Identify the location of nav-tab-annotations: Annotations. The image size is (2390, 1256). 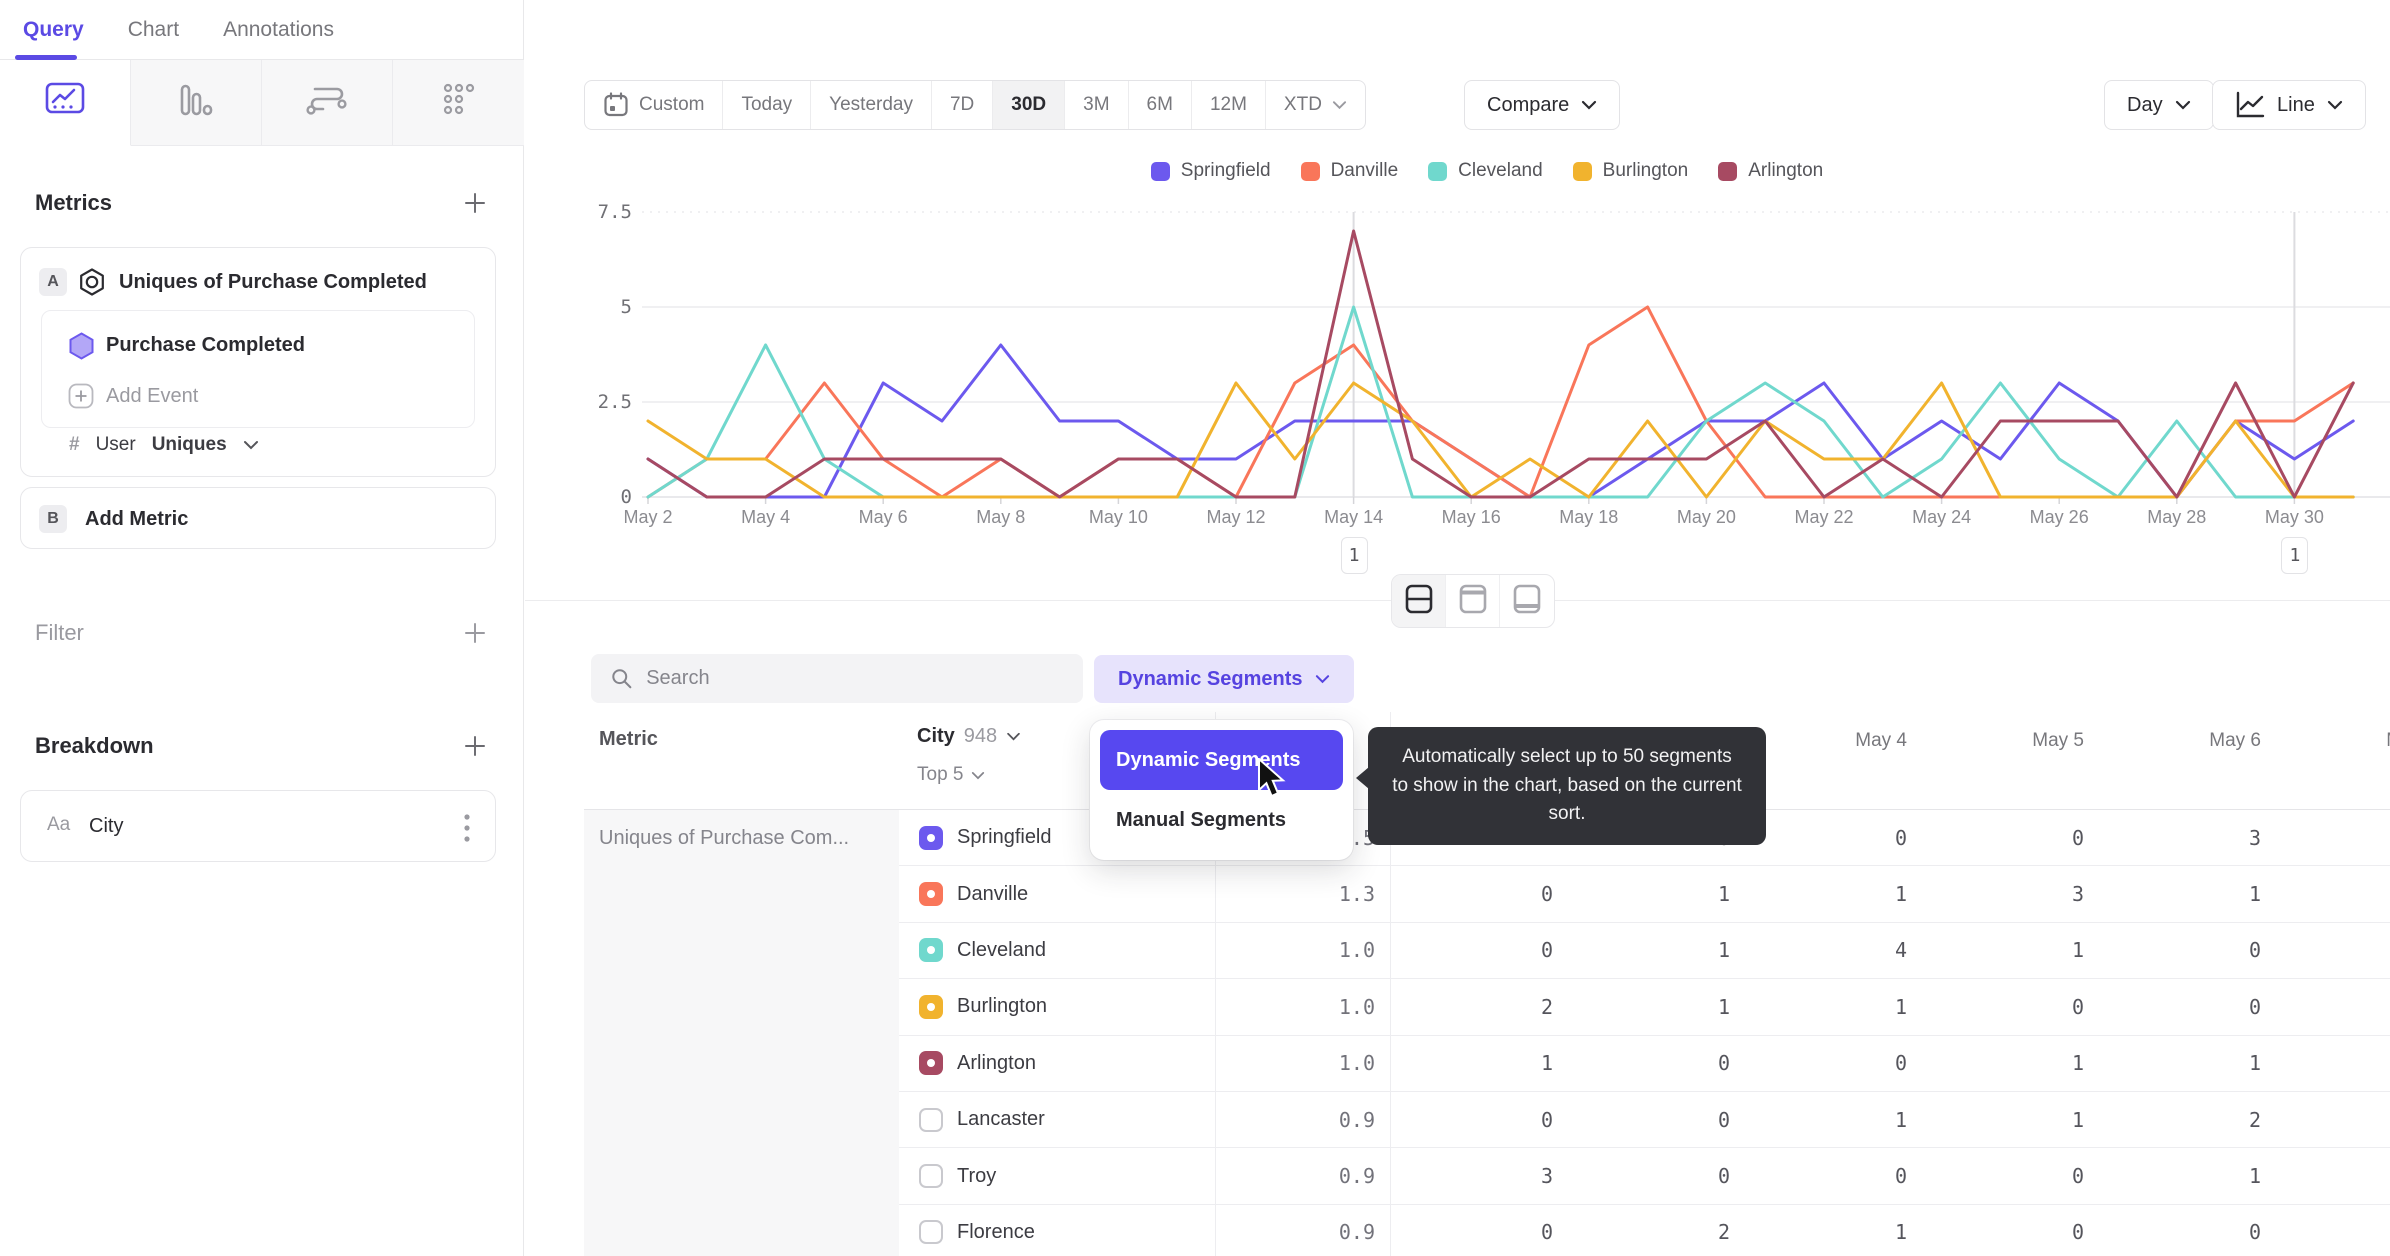
(278, 29).